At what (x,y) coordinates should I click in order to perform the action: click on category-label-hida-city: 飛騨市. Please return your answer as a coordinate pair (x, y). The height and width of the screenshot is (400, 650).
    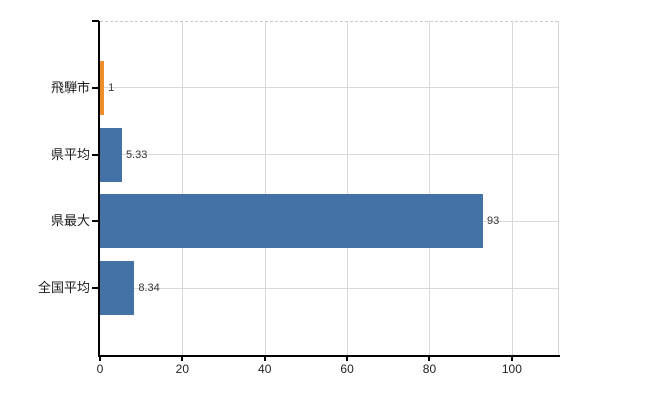
    Looking at the image, I should click on (70, 87).